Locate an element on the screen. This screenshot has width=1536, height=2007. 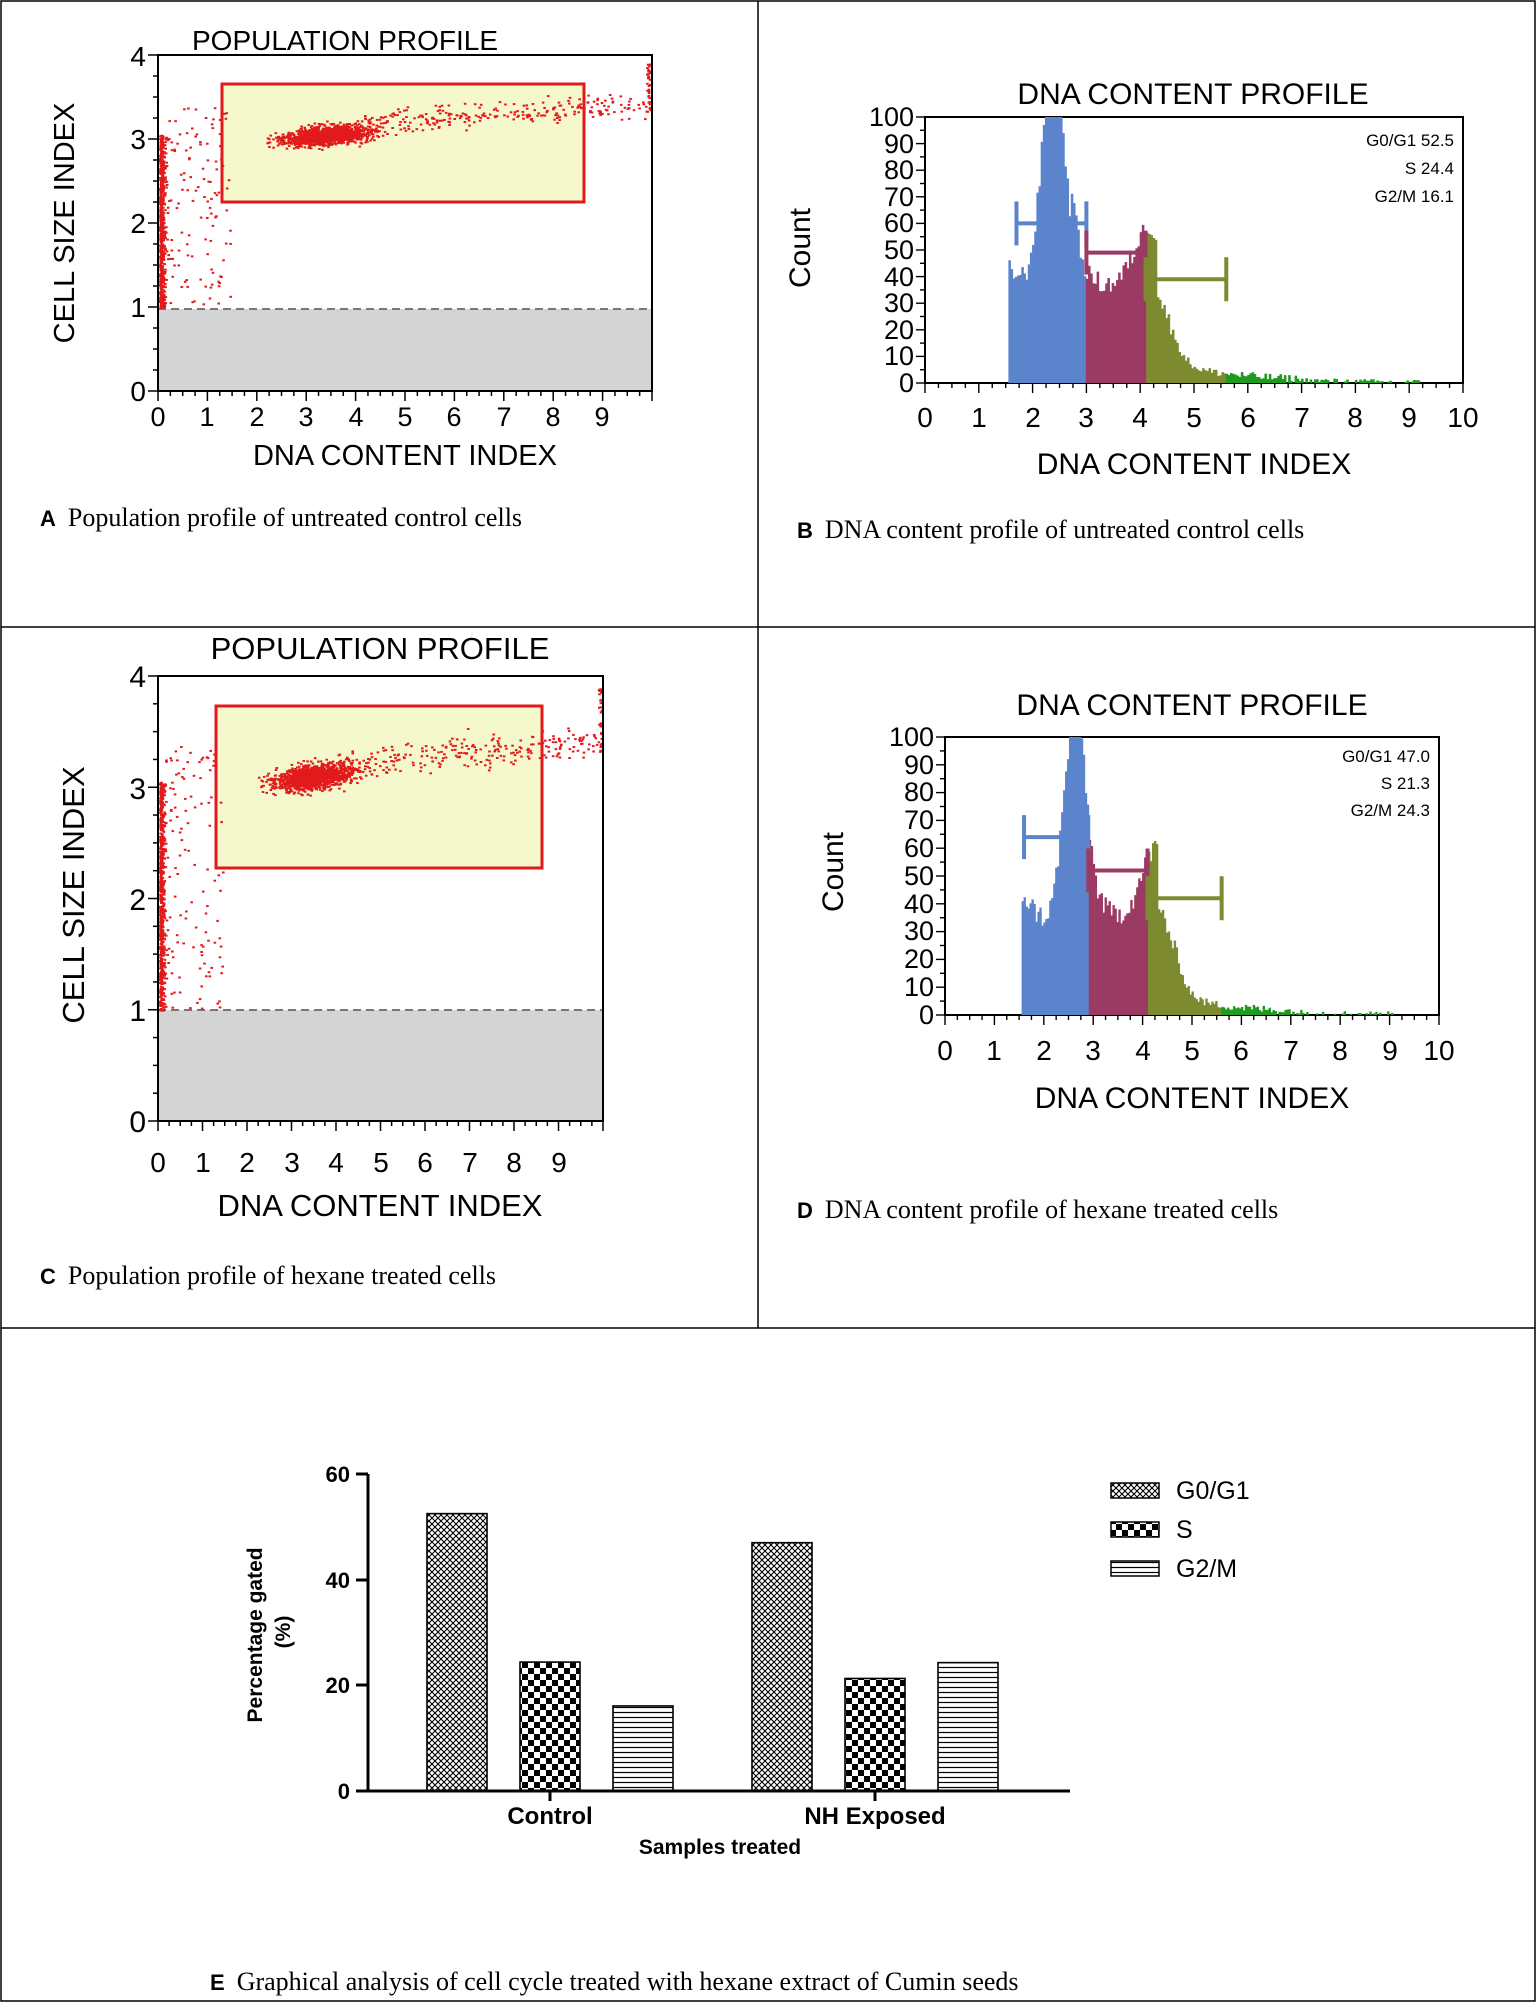
tick-label: 4 is located at coordinates (138, 56).